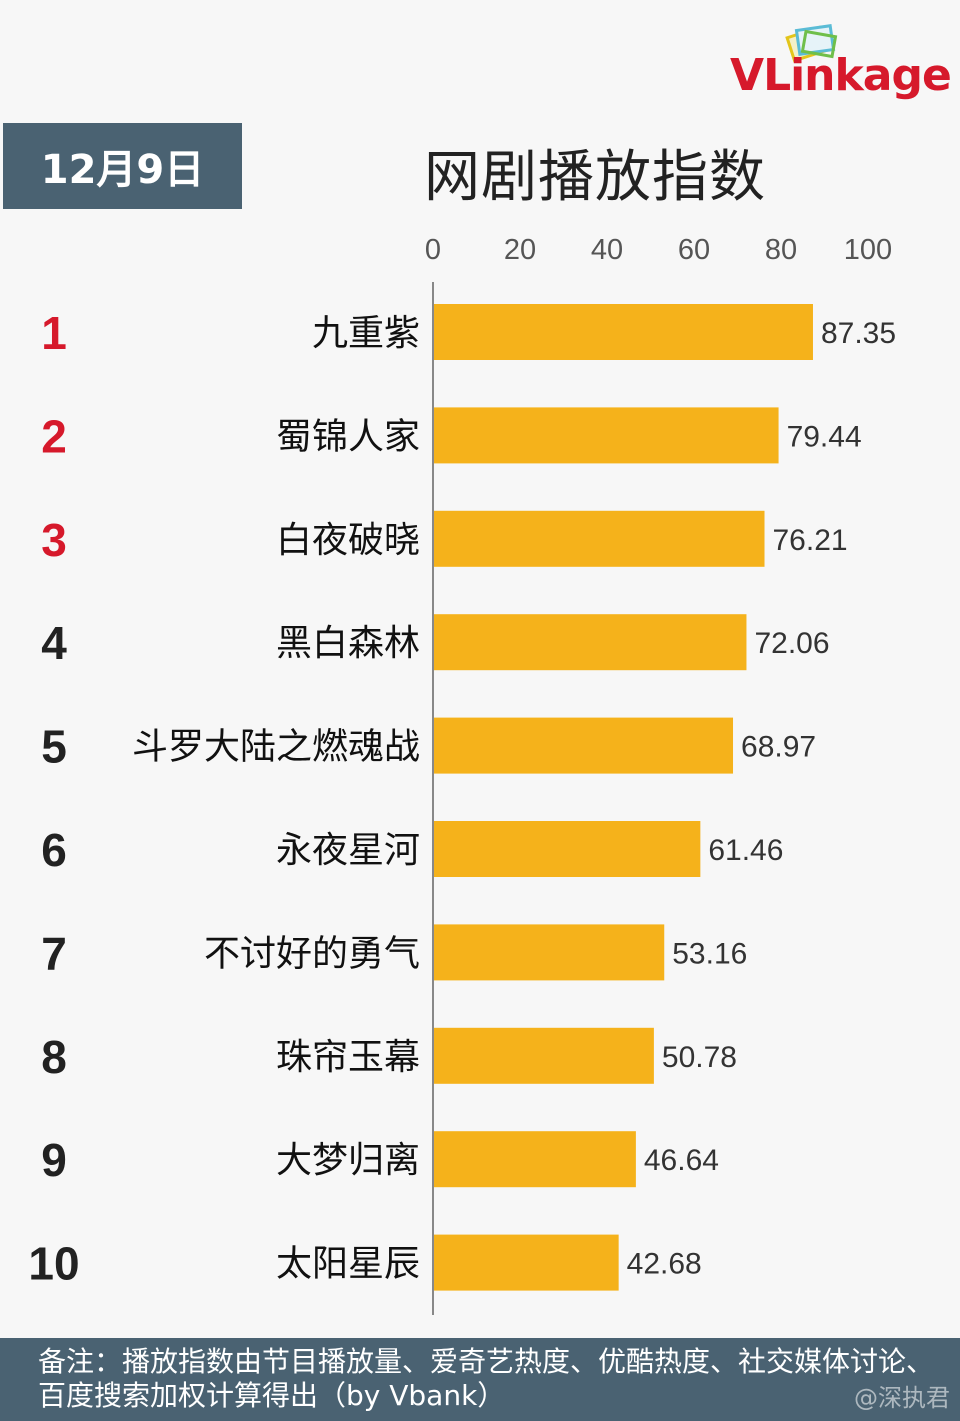  I want to click on watermark: @深执君, so click(902, 1398).